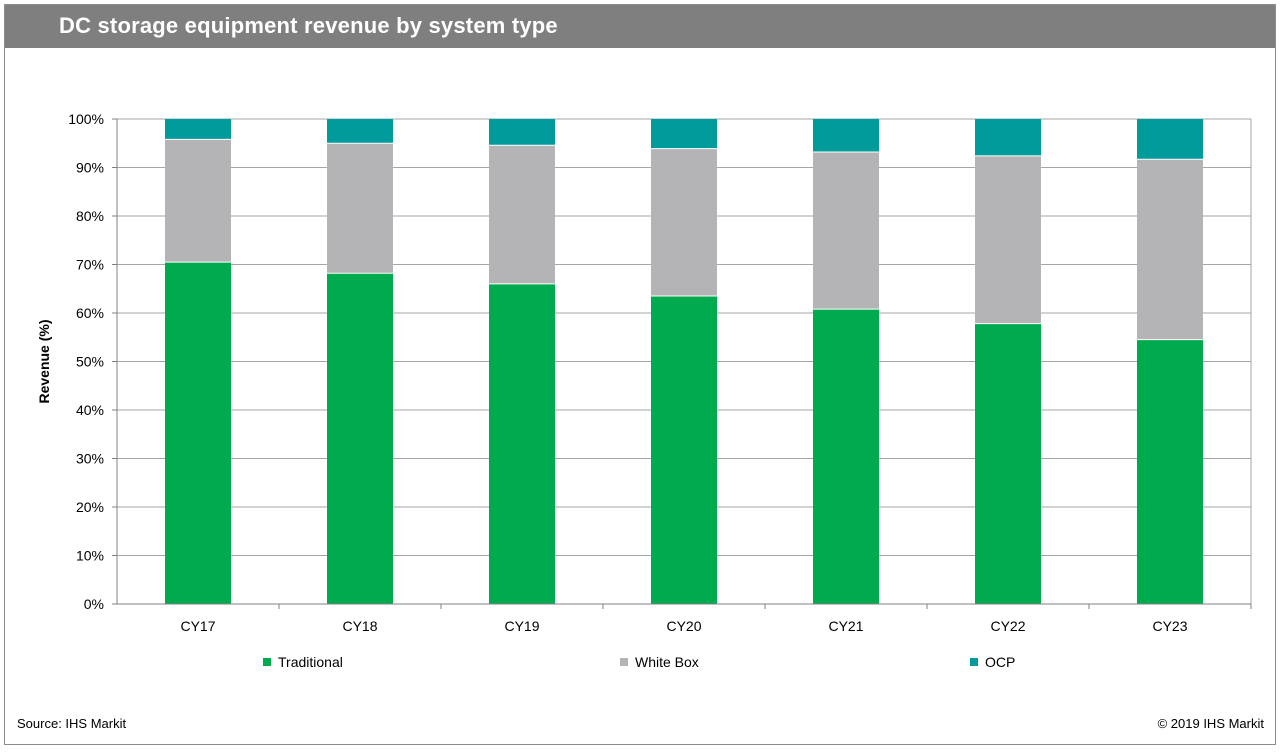 Image resolution: width=1280 pixels, height=754 pixels. Describe the element at coordinates (684, 134) in the screenshot. I see `bar-ocp-cy20` at that location.